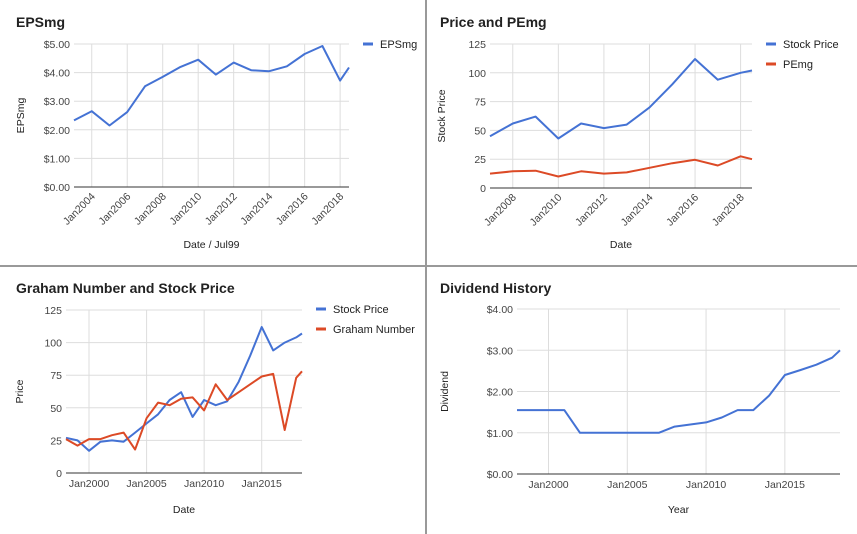 The image size is (857, 534). I want to click on x-axis-label: Year, so click(679, 510).